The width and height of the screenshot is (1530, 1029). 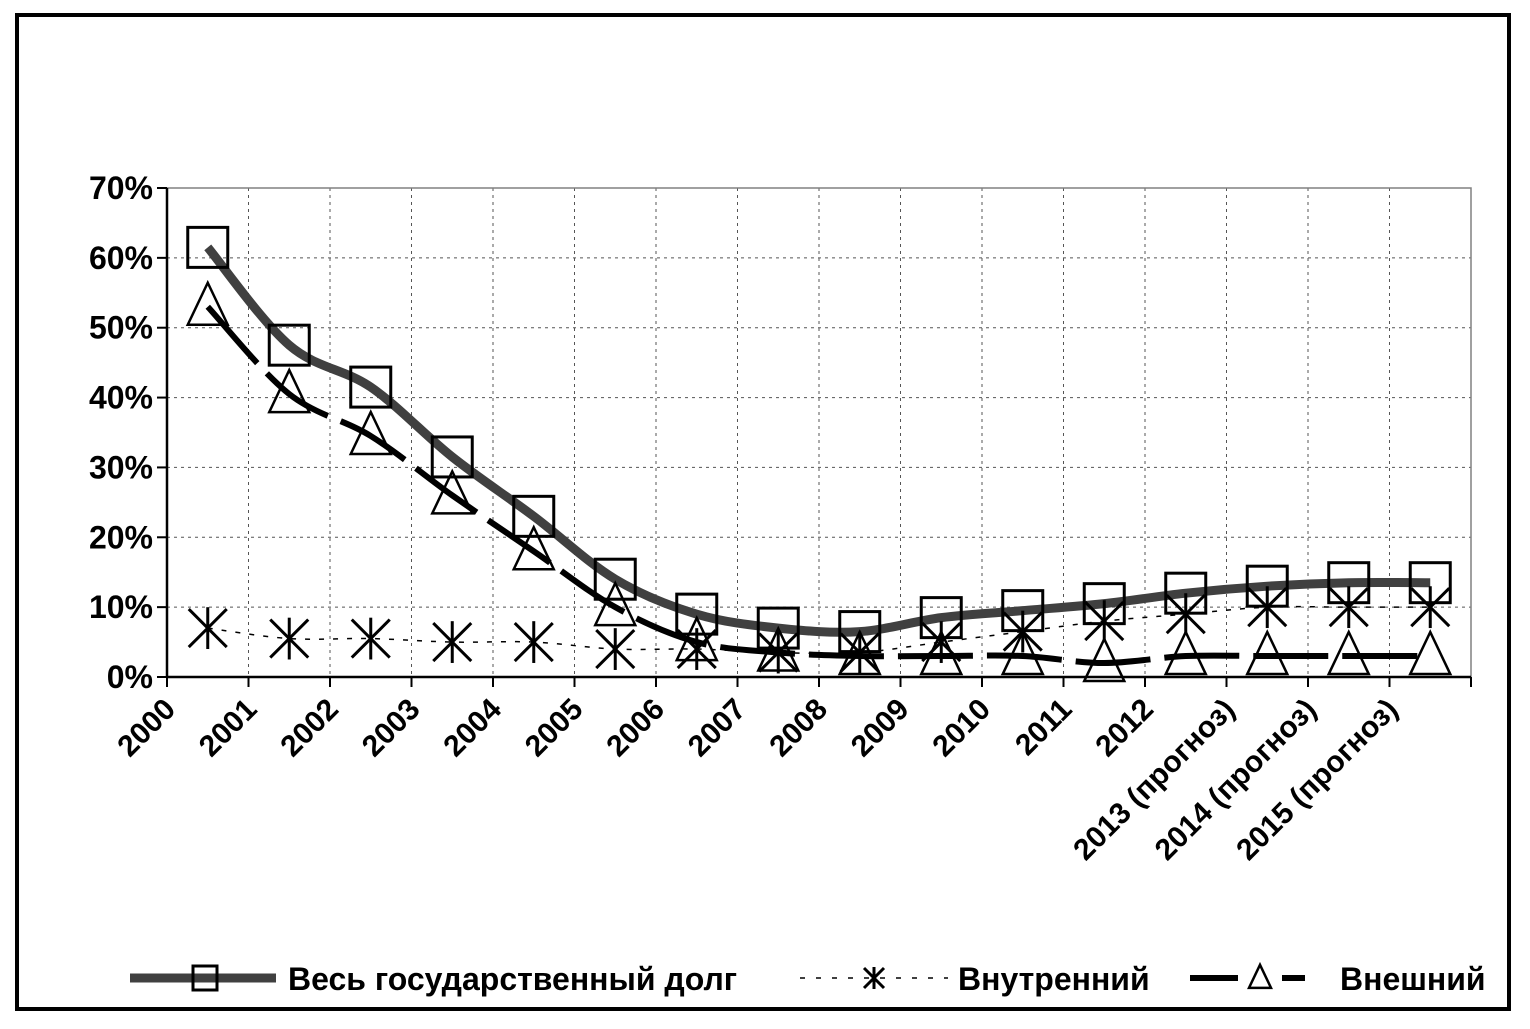 I want to click on y-tick-label: 60%, so click(x=121, y=258).